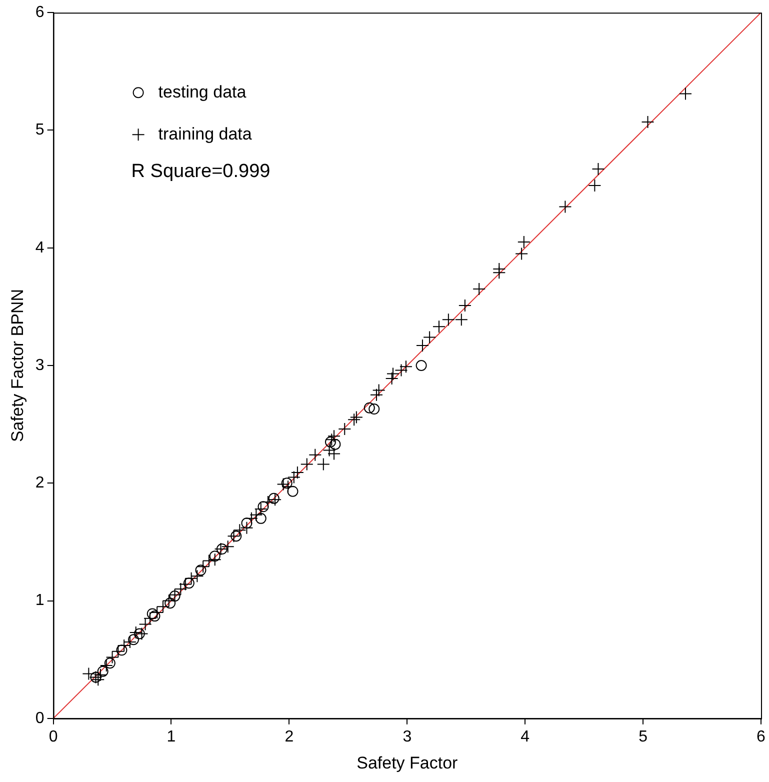  I want to click on x-tick-label: 4, so click(525, 737).